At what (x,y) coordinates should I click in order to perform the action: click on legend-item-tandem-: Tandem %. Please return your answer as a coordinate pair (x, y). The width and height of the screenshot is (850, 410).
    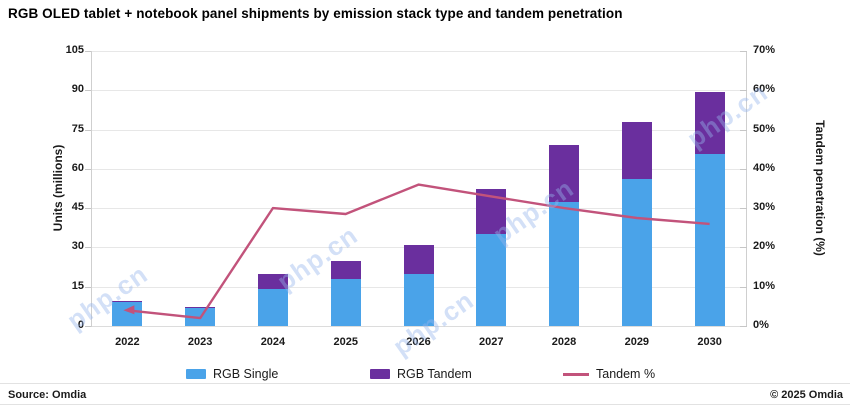
    Looking at the image, I should click on (609, 374).